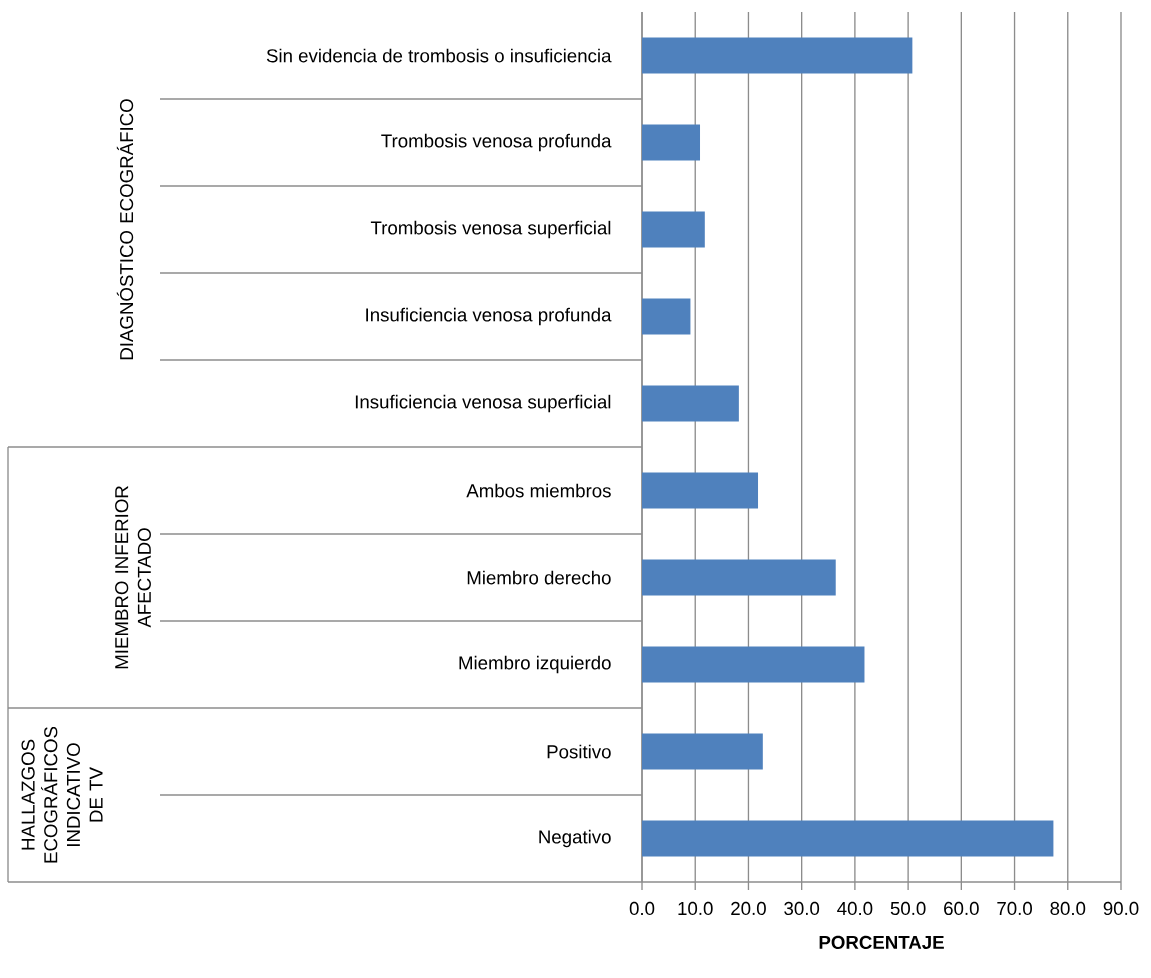 This screenshot has height=978, width=1151. I want to click on y-tick-label: Trombosis venosa superficial, so click(490, 229).